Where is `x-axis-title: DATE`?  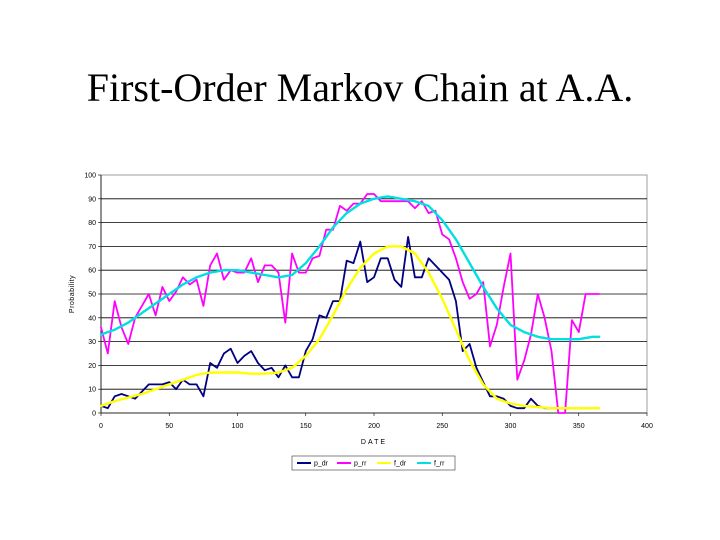 x-axis-title: DATE is located at coordinates (374, 442).